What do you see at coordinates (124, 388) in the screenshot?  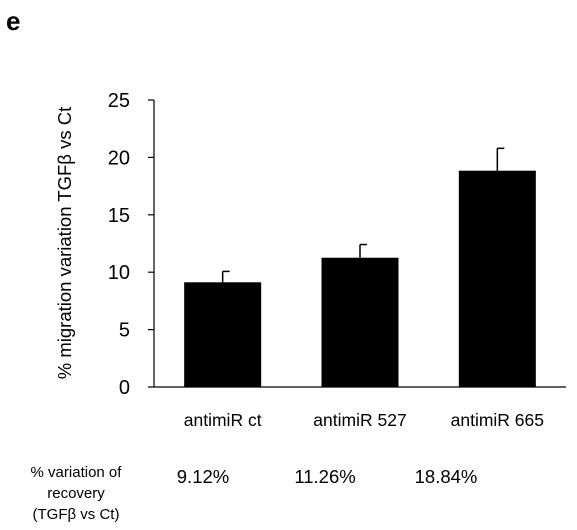 I see `y-tick-label: 0` at bounding box center [124, 388].